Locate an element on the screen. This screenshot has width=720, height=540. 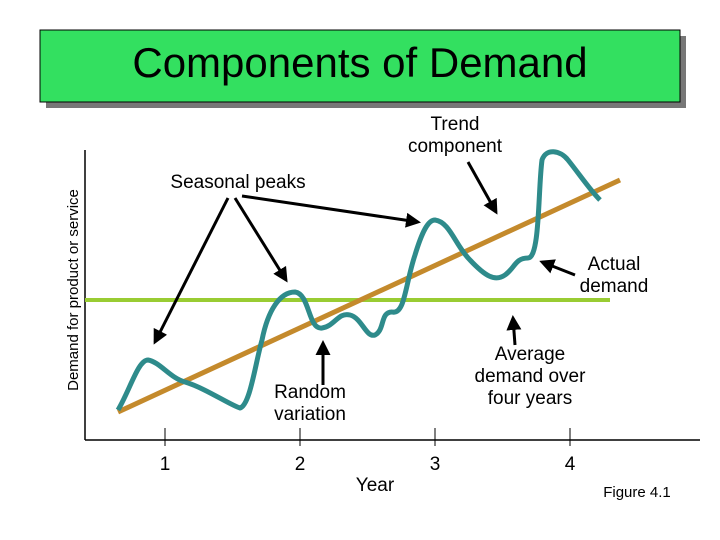
annotation: Random is located at coordinates (310, 392).